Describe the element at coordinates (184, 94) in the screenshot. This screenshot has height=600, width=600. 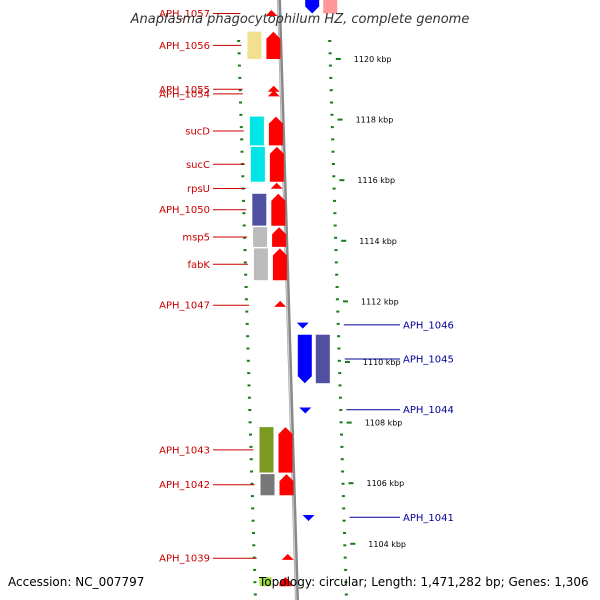
I see `forward-gene-label: APH_1054` at that location.